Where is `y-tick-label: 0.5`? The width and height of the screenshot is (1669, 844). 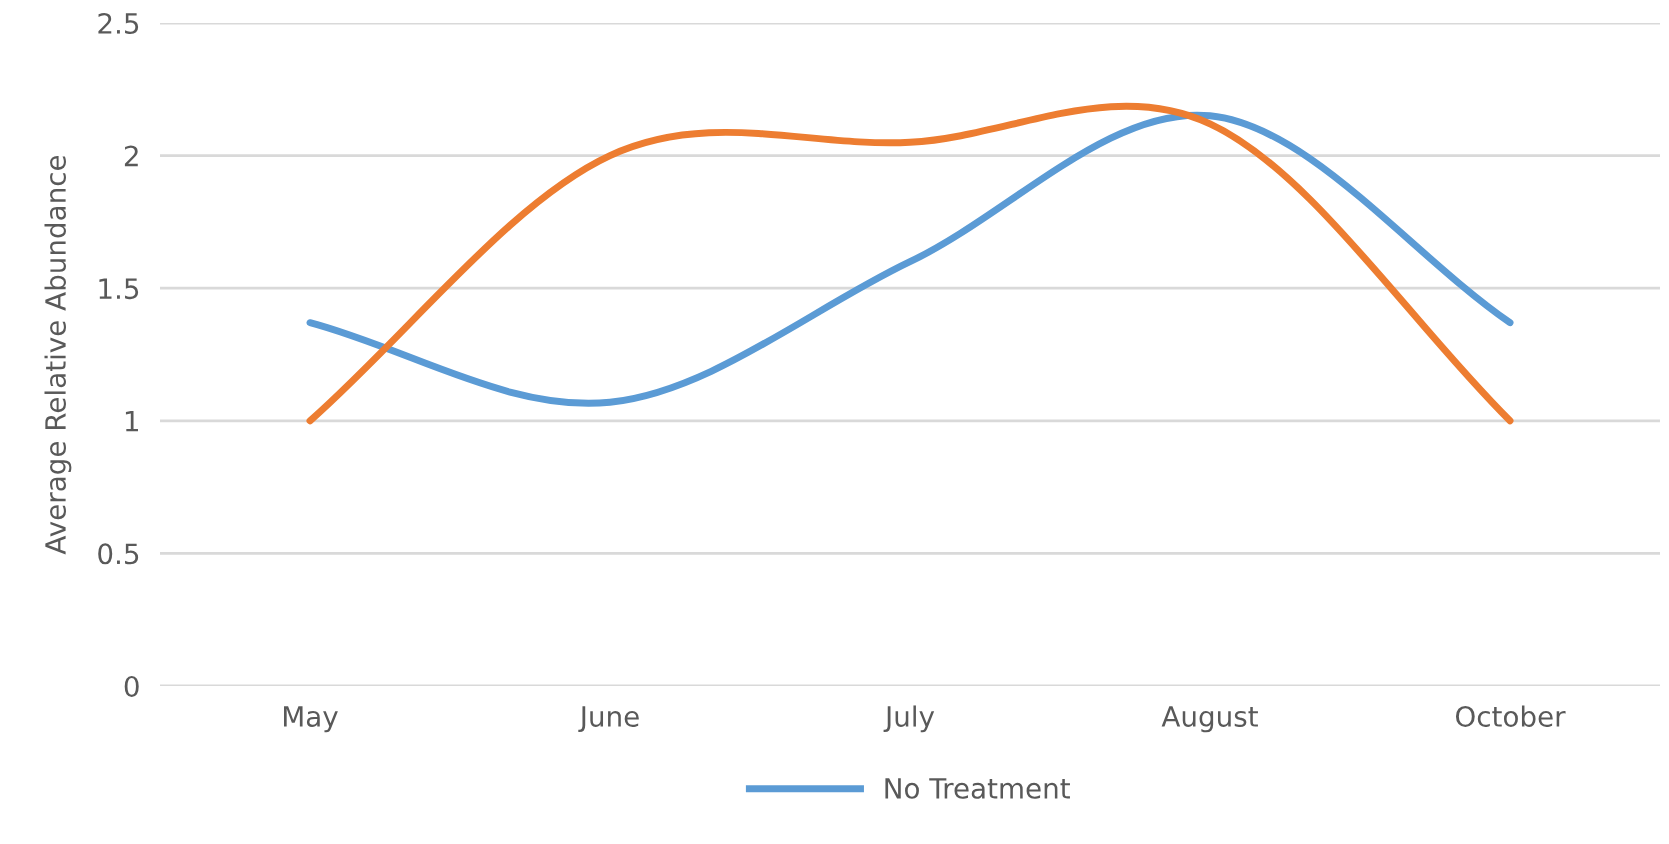
y-tick-label: 0.5 is located at coordinates (118, 554).